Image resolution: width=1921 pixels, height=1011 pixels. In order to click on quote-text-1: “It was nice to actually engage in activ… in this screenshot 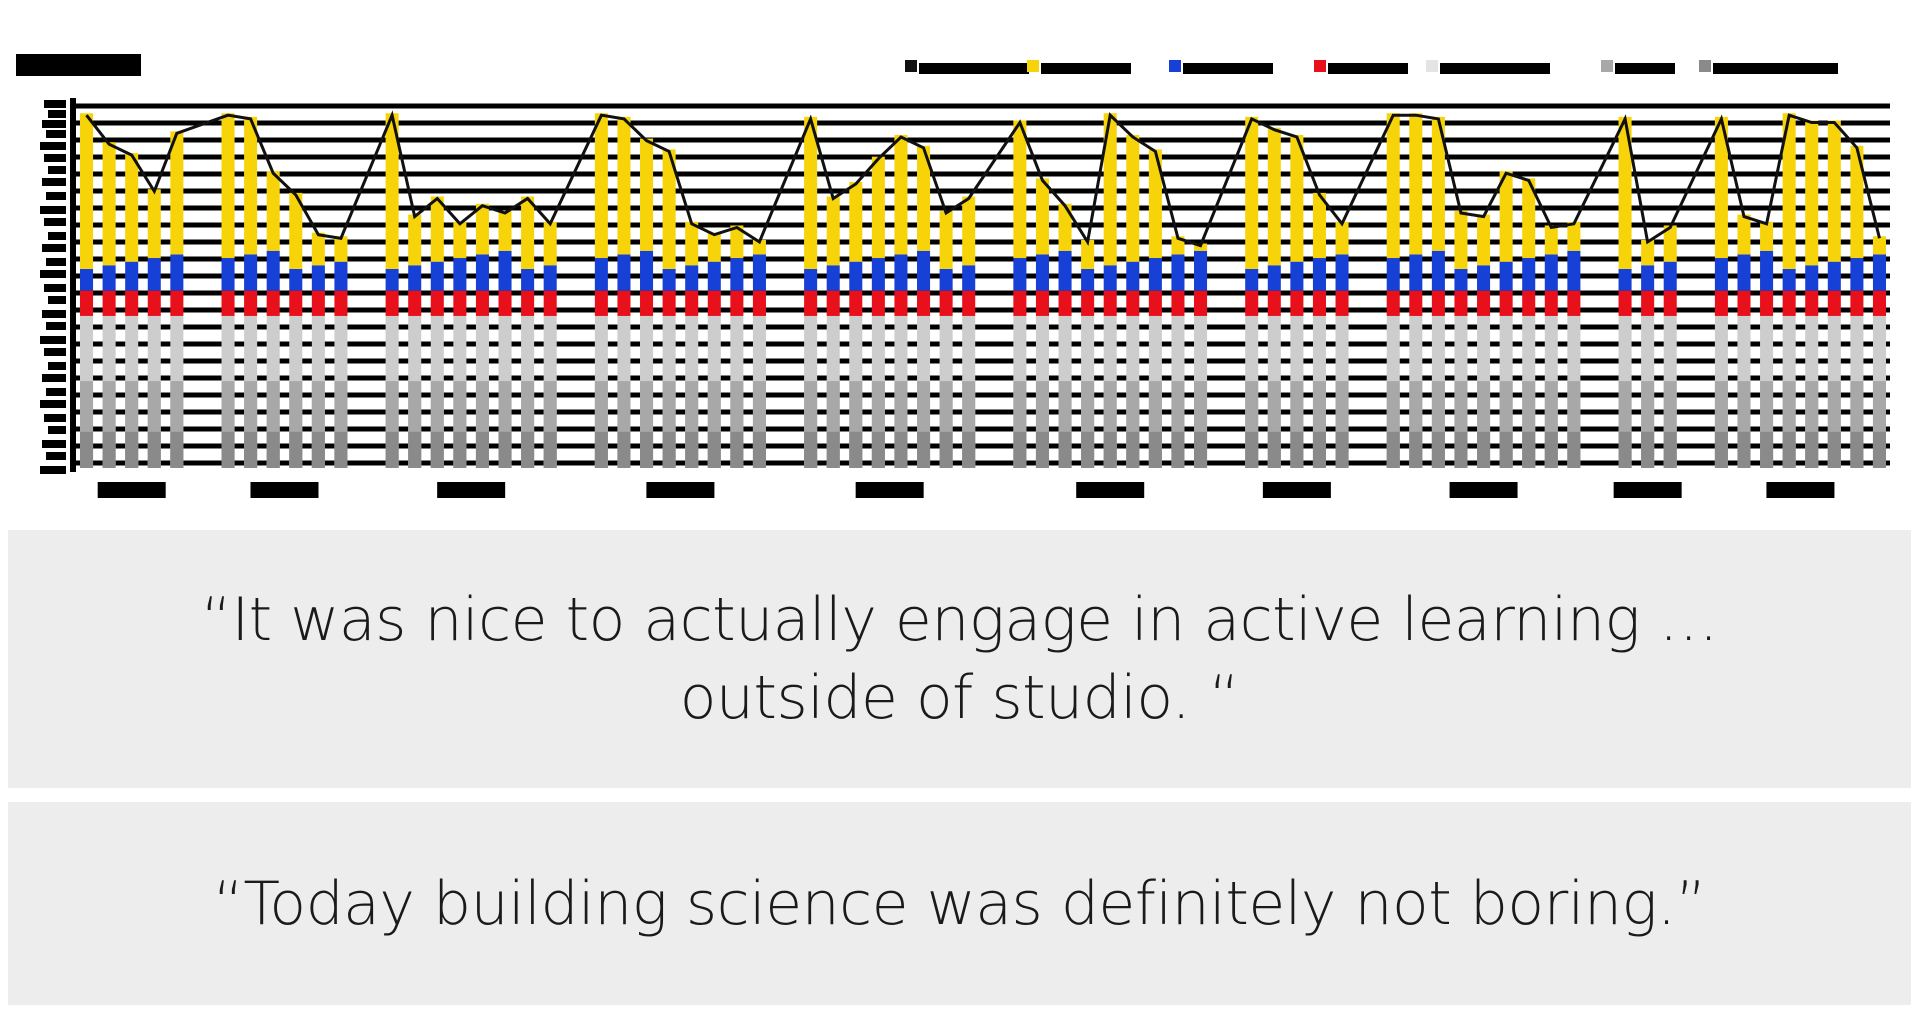, I will do `click(959, 659)`.